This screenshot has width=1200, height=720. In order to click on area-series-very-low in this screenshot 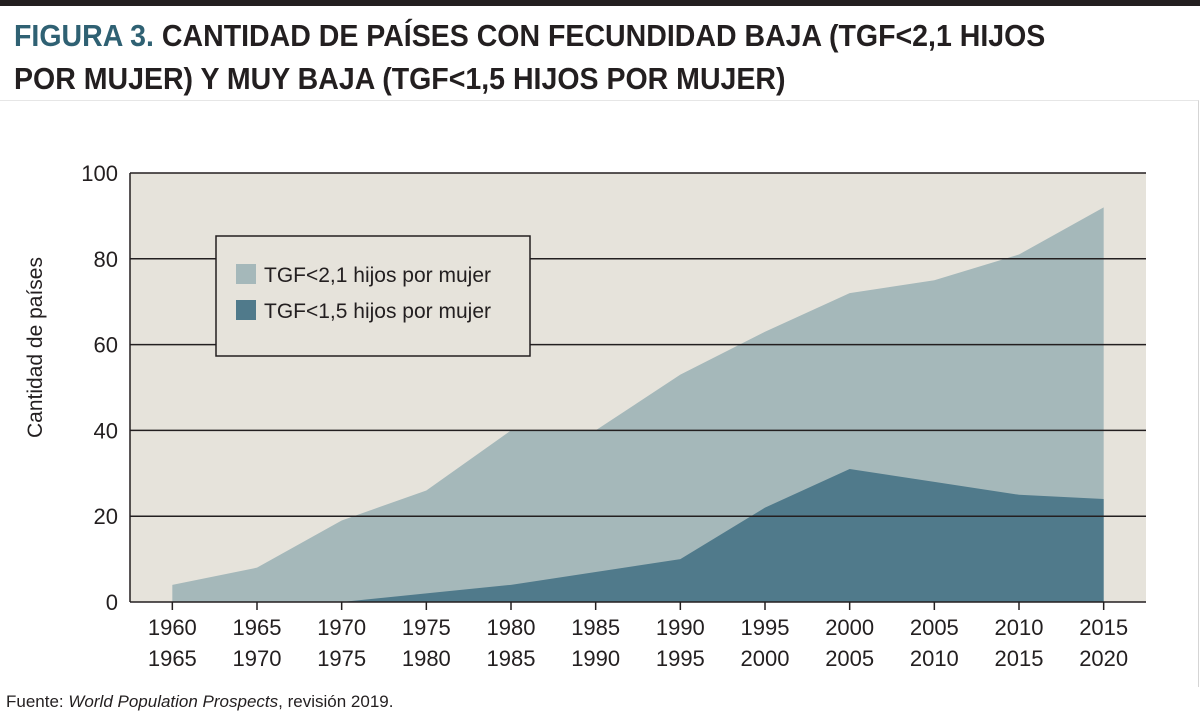, I will do `click(638, 535)`.